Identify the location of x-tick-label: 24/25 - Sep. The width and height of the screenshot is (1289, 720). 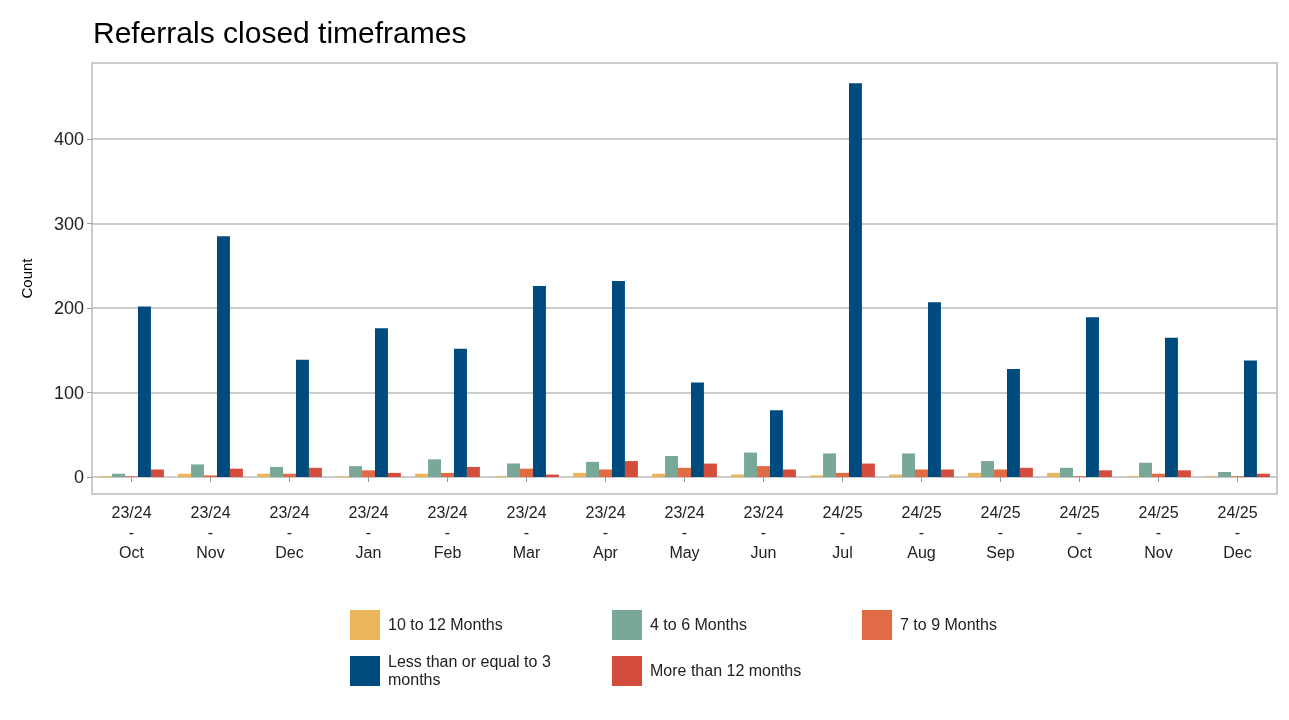
(1000, 532).